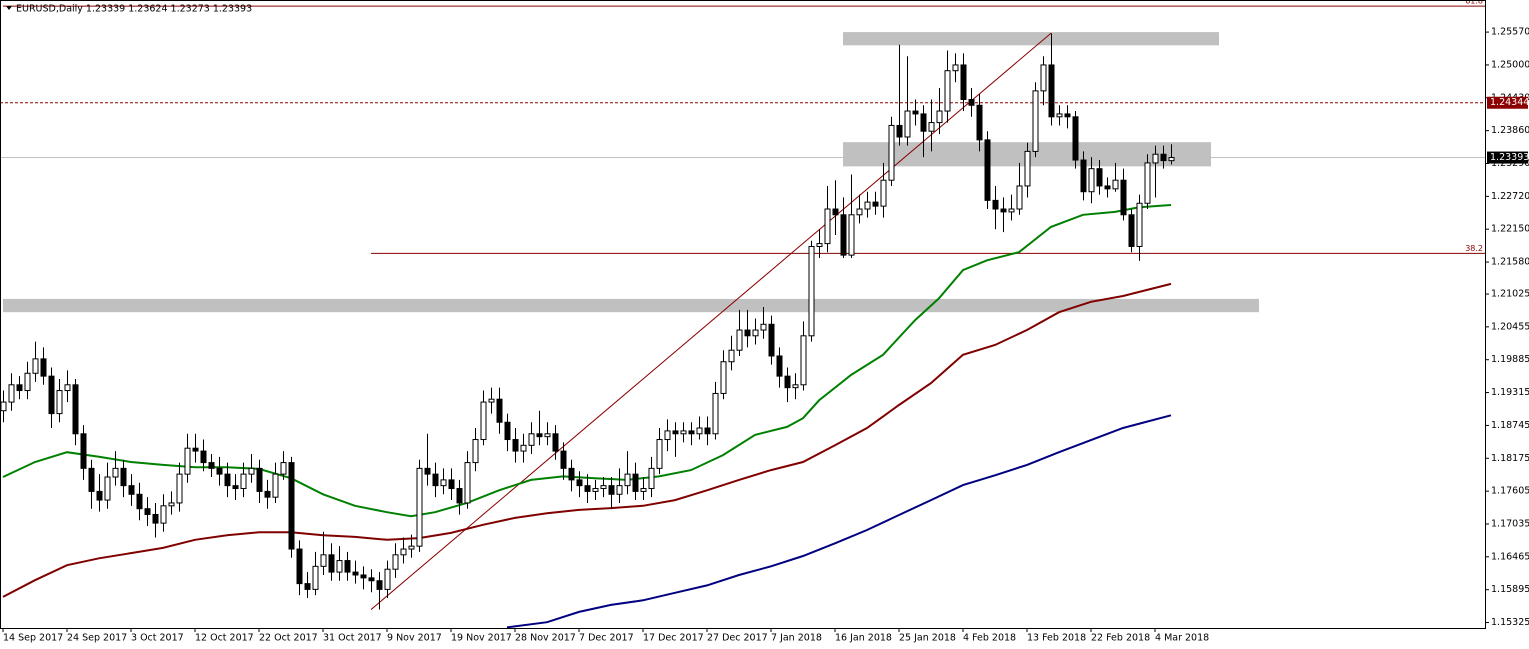 The image size is (1529, 649). I want to click on y-tick-label: 1.20455, so click(1510, 326).